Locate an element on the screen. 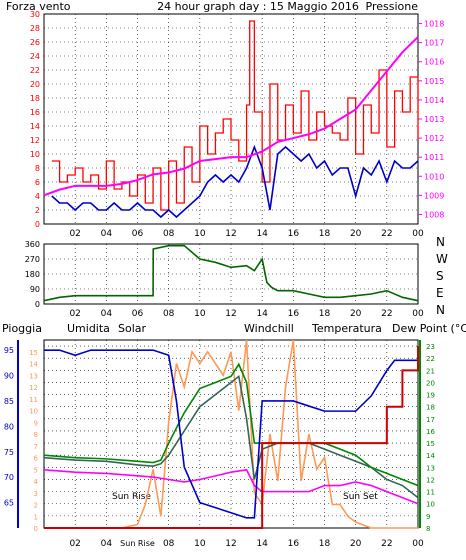 The width and height of the screenshot is (466, 560). wind-y-tick-label: 12 is located at coordinates (35, 140).